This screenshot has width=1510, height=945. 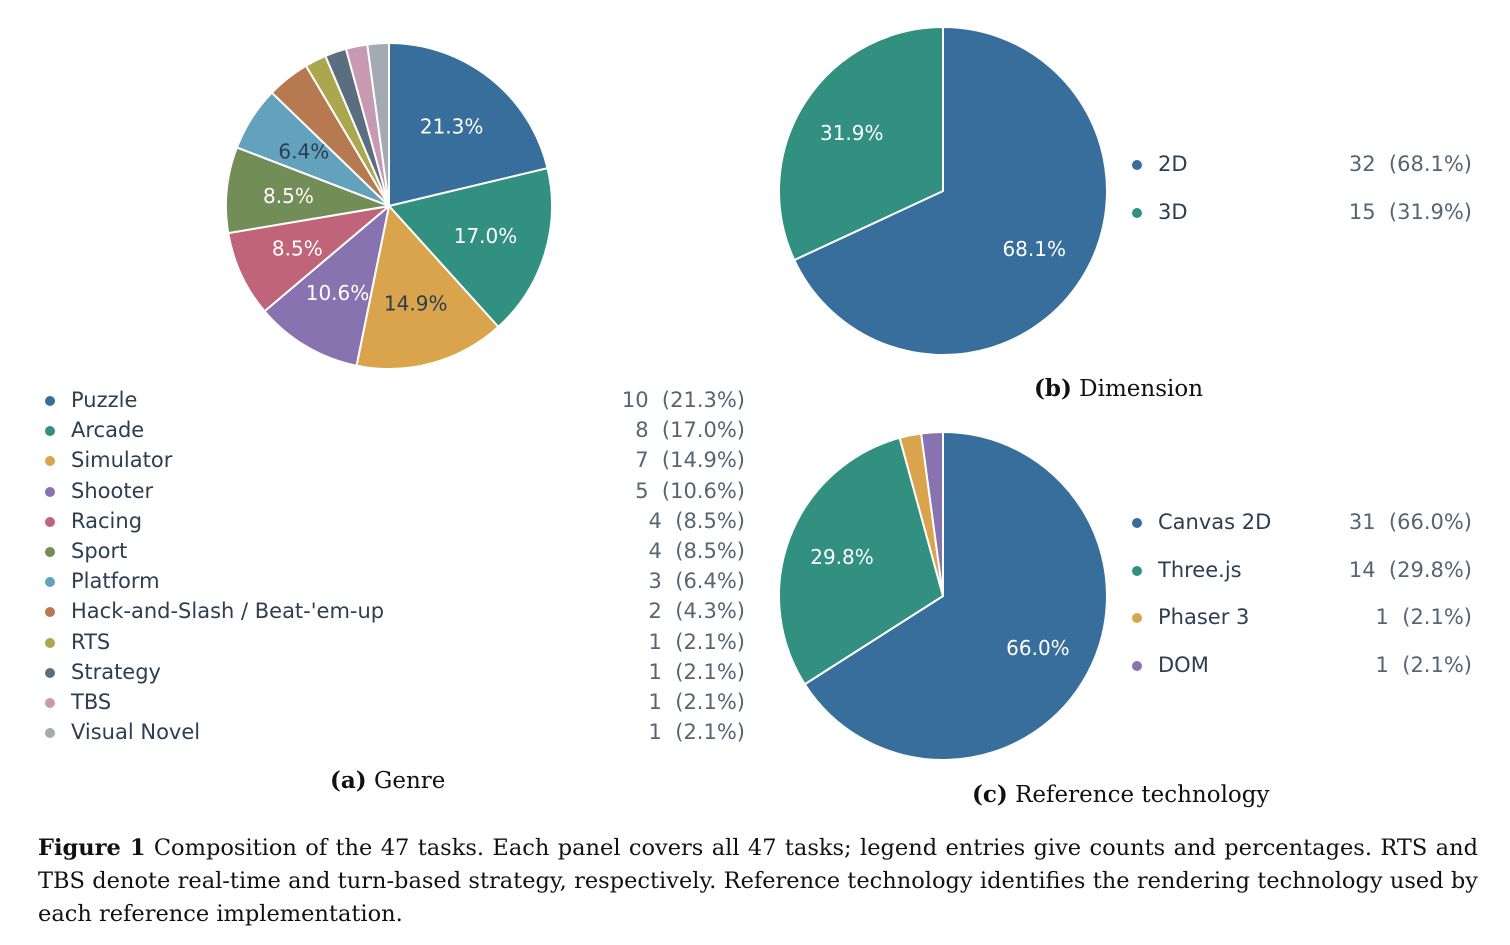 I want to click on legend-item-2d: 2D 32 (68.1%), so click(x=1302, y=164).